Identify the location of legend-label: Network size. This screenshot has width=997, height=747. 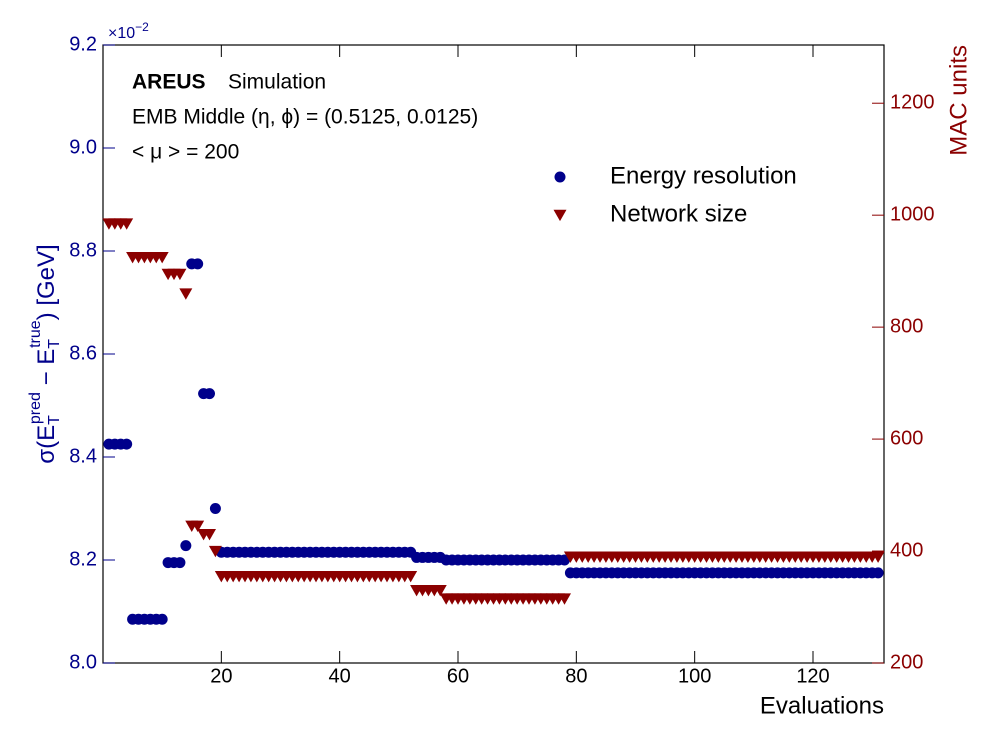
(678, 213).